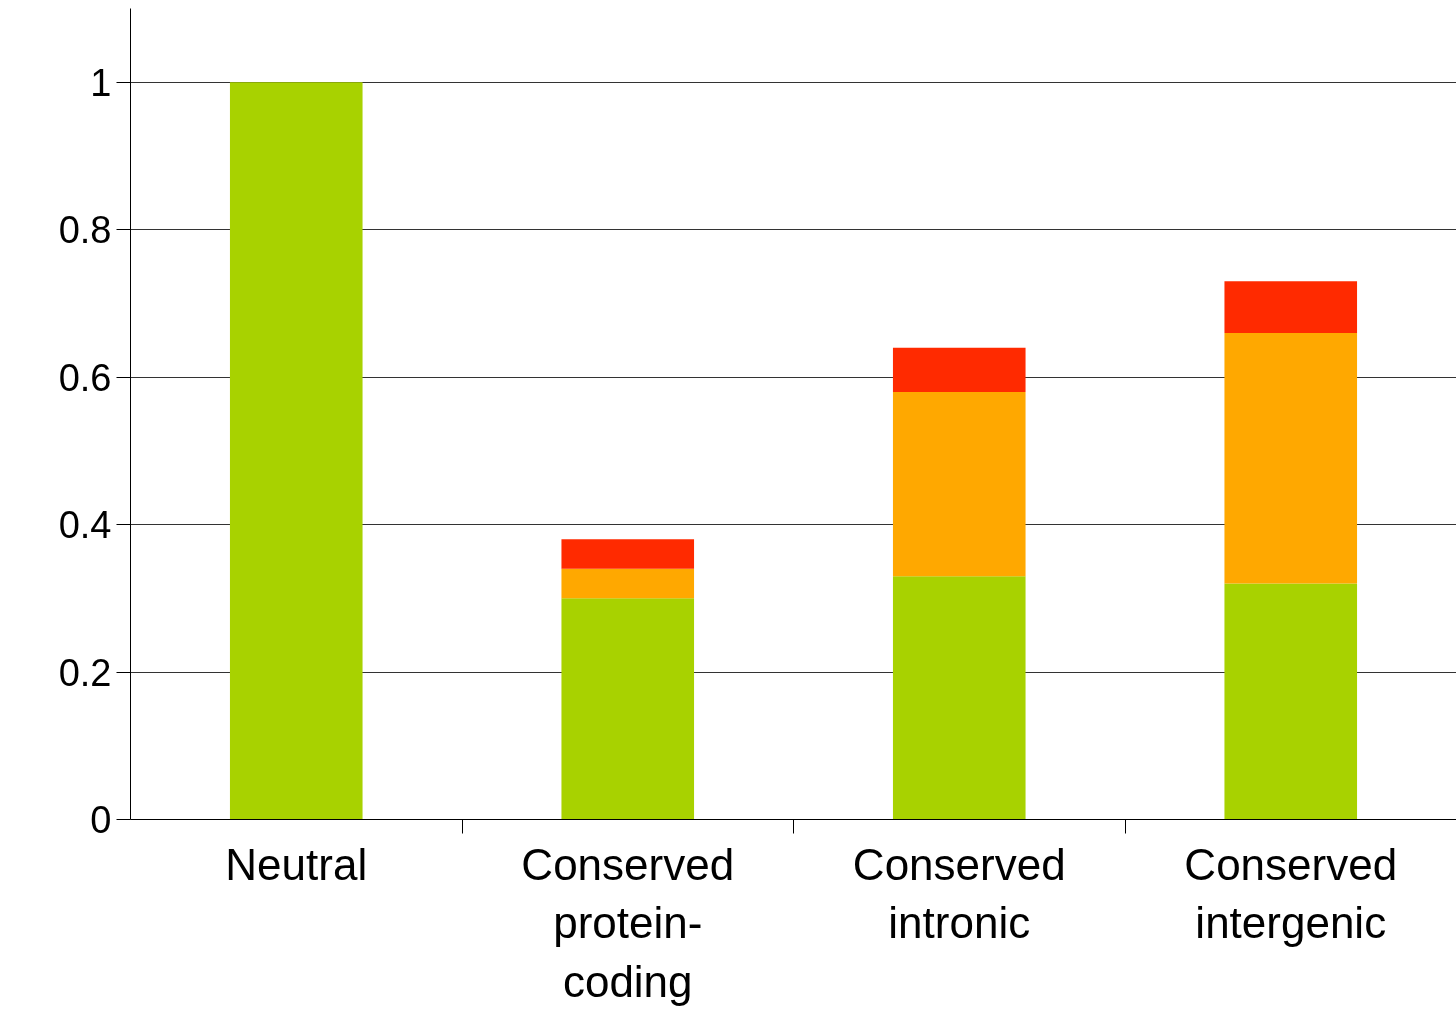 This screenshot has width=1456, height=1009. What do you see at coordinates (101, 82) in the screenshot?
I see `y-tick-label: 1` at bounding box center [101, 82].